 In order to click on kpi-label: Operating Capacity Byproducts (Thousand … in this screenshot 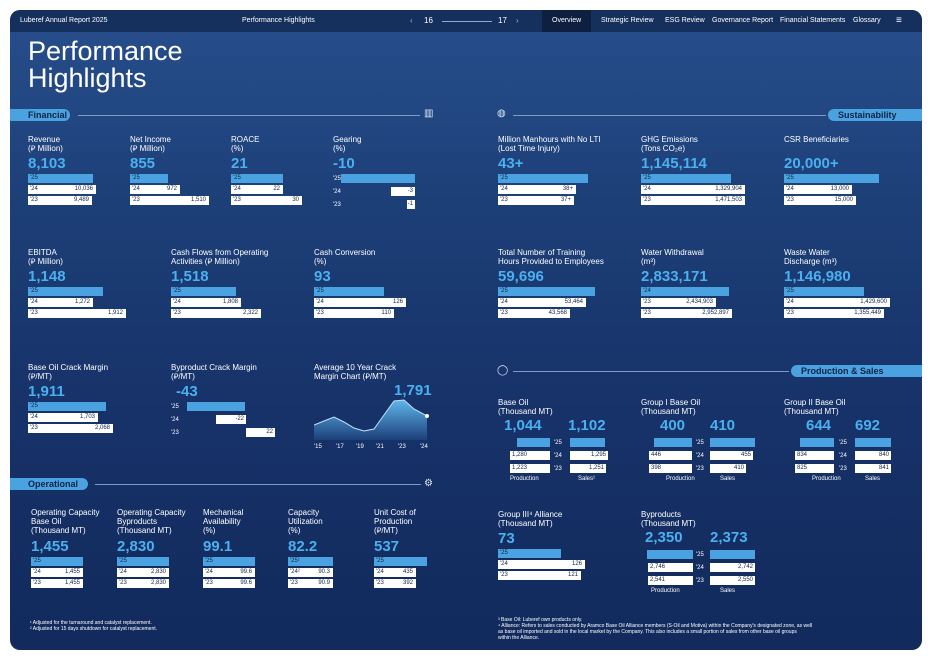, I will do `click(151, 521)`.